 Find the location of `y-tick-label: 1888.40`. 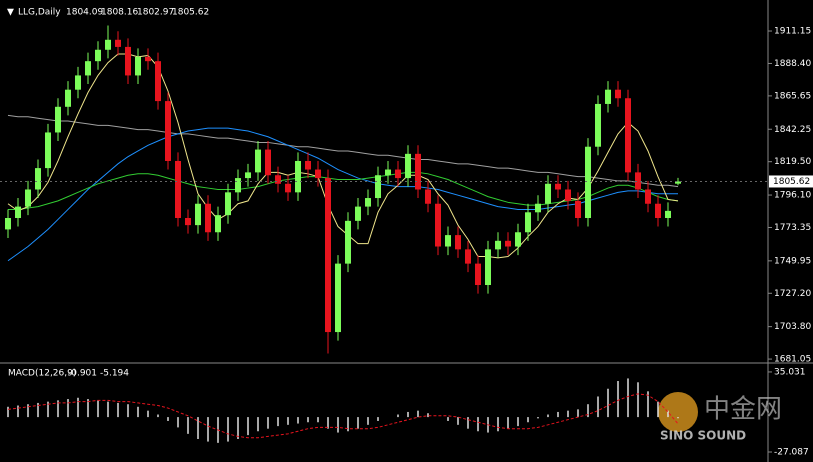

y-tick-label: 1888.40 is located at coordinates (792, 64).